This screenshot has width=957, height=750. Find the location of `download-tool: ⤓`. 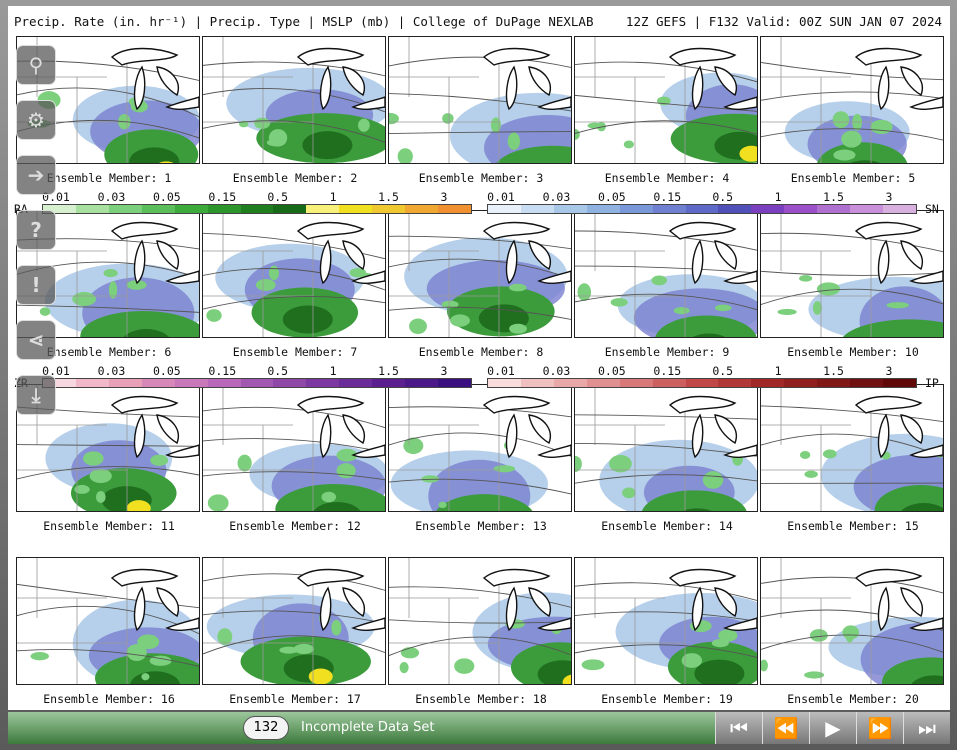

download-tool: ⤓ is located at coordinates (36, 395).